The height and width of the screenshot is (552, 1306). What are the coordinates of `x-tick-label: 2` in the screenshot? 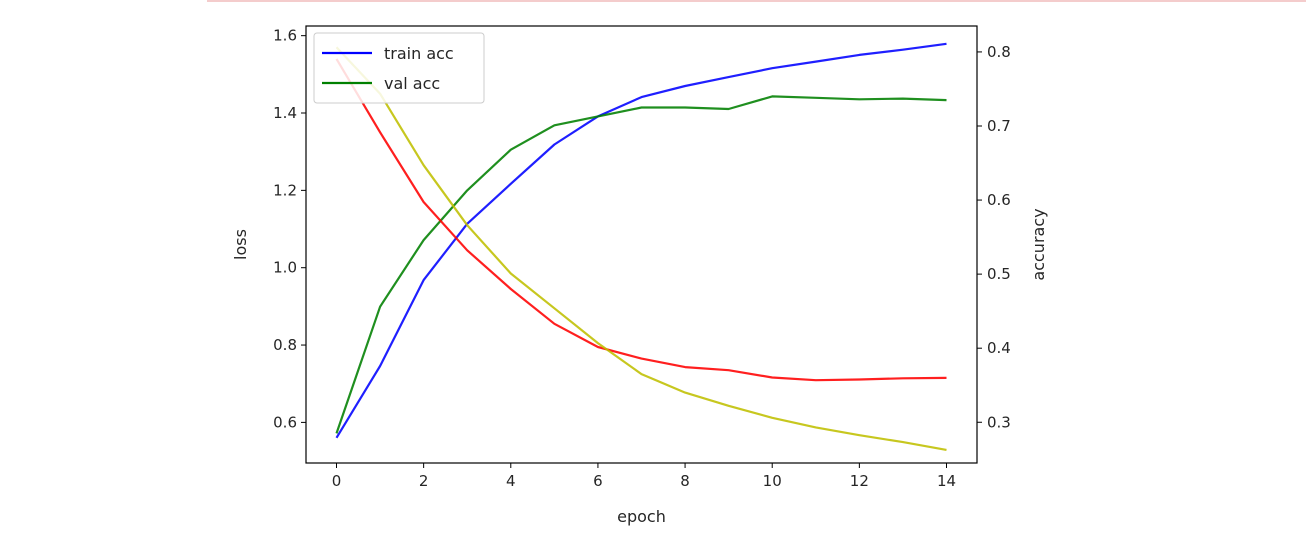 It's located at (424, 481).